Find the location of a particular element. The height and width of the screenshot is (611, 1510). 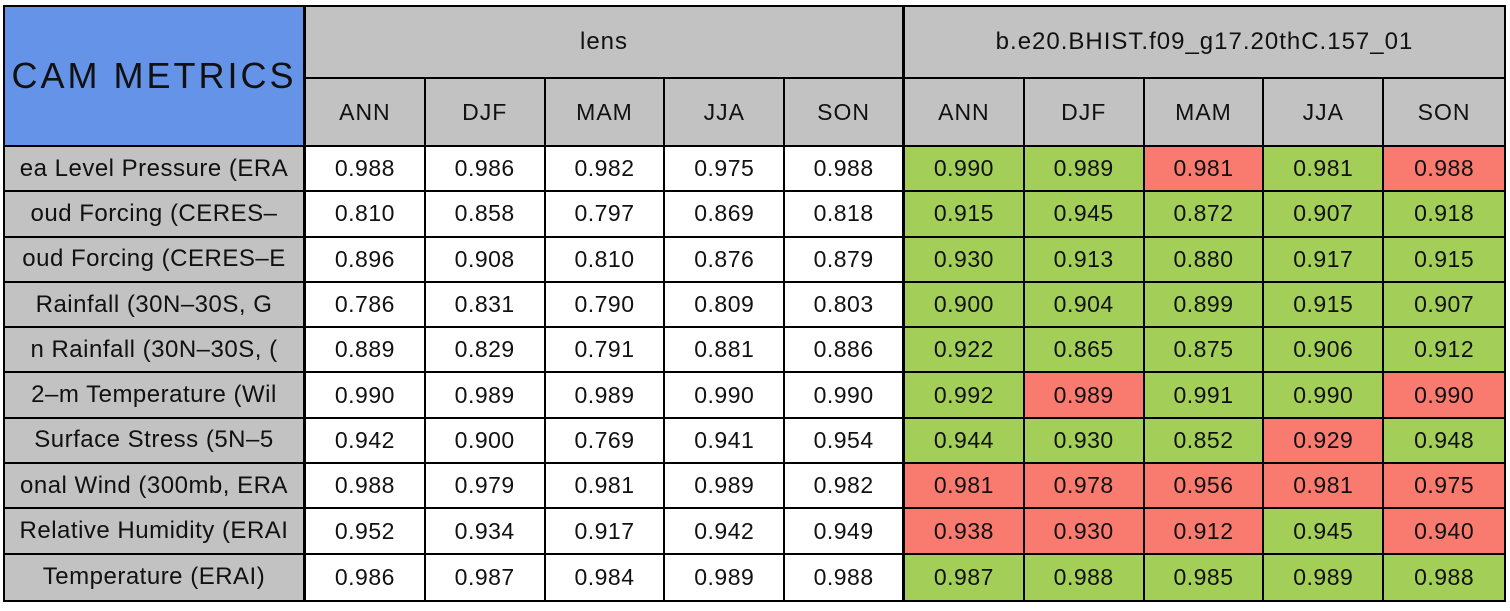

lens-mam-value: 0.810 is located at coordinates (605, 260).